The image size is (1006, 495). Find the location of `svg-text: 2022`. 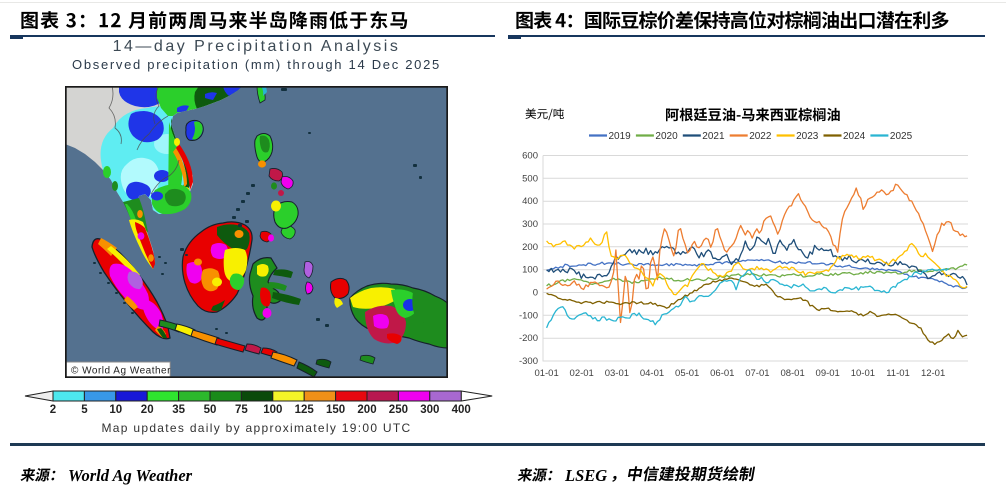

svg-text: 2022 is located at coordinates (760, 136).